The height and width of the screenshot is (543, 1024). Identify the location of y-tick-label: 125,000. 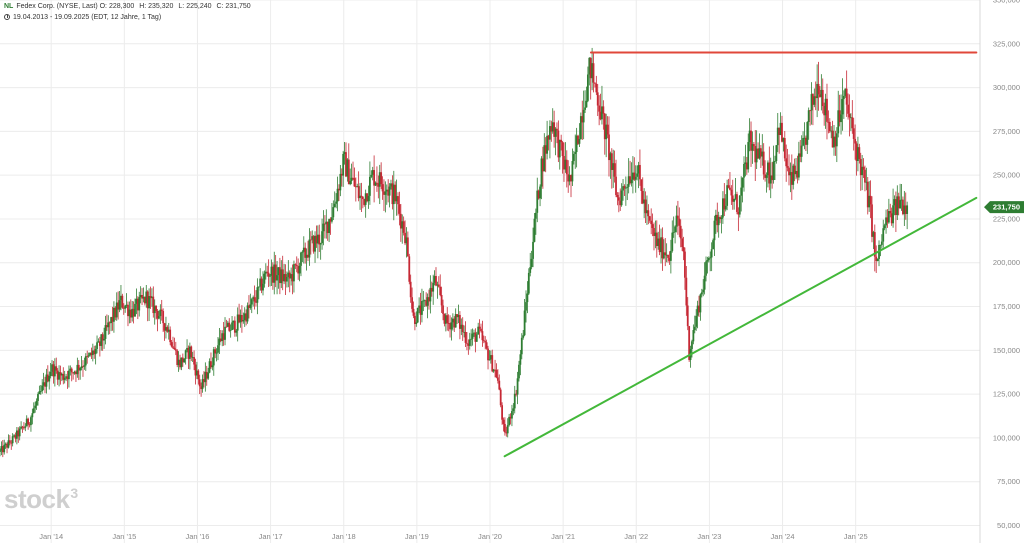
(1006, 394).